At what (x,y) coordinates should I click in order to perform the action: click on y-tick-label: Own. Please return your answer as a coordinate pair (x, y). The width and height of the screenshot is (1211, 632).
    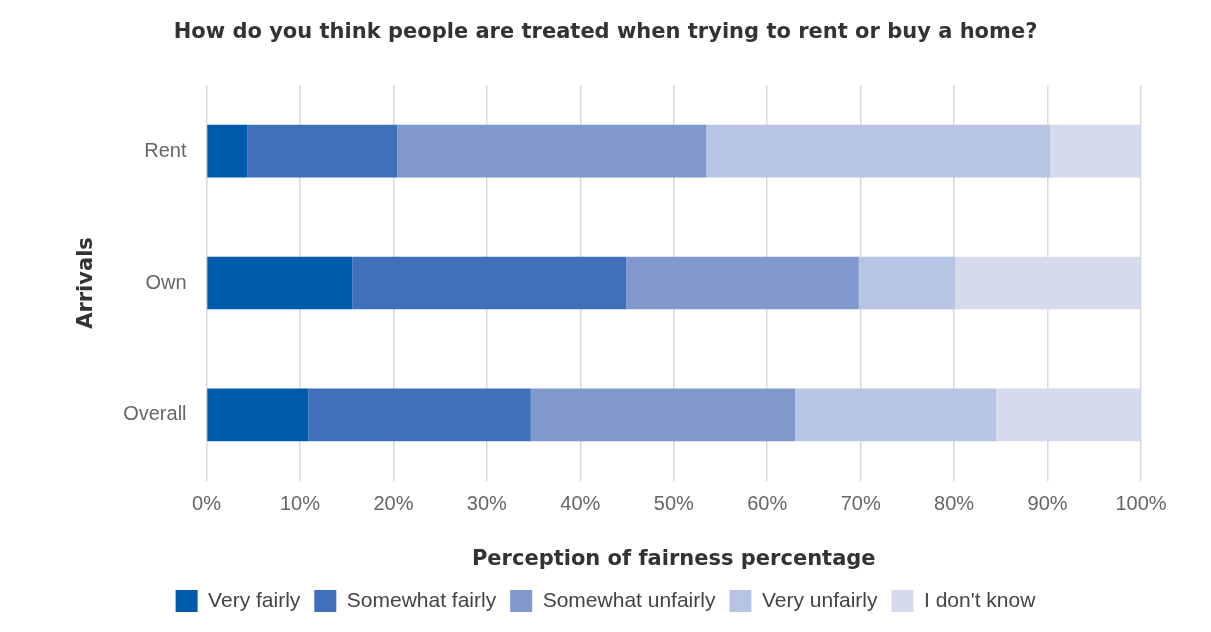
    Looking at the image, I should click on (166, 281).